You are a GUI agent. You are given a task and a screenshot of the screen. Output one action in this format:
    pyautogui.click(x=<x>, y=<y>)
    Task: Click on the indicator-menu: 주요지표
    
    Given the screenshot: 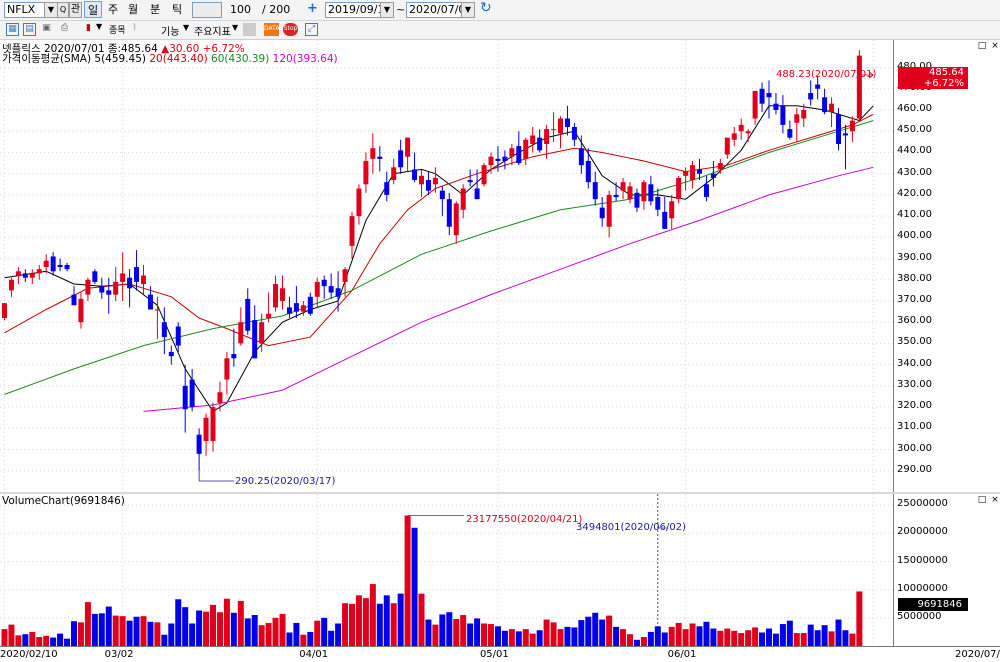 What is the action you would take?
    pyautogui.click(x=212, y=32)
    